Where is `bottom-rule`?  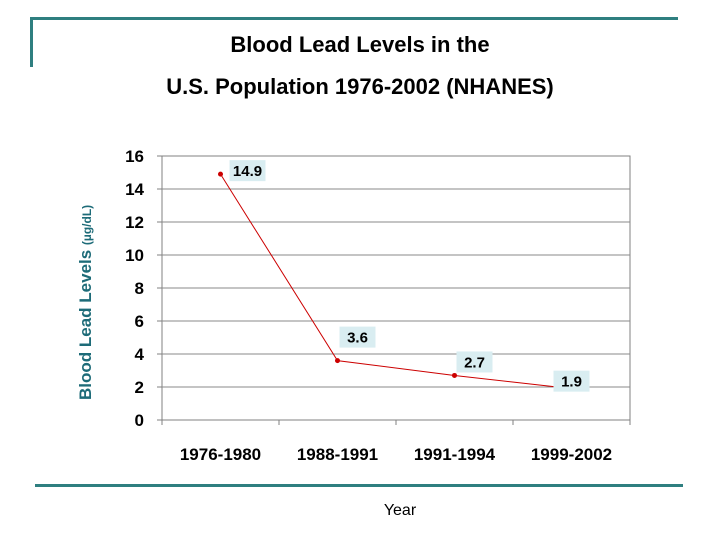 bottom-rule is located at coordinates (359, 485).